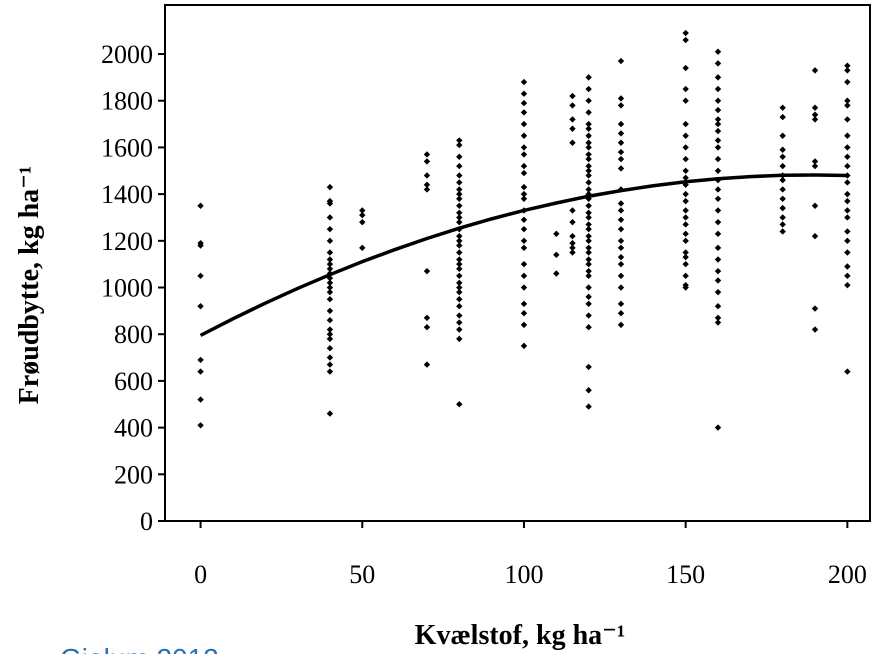 The width and height of the screenshot is (879, 654). Describe the element at coordinates (523, 574) in the screenshot. I see `x-tick-label: 100` at that location.